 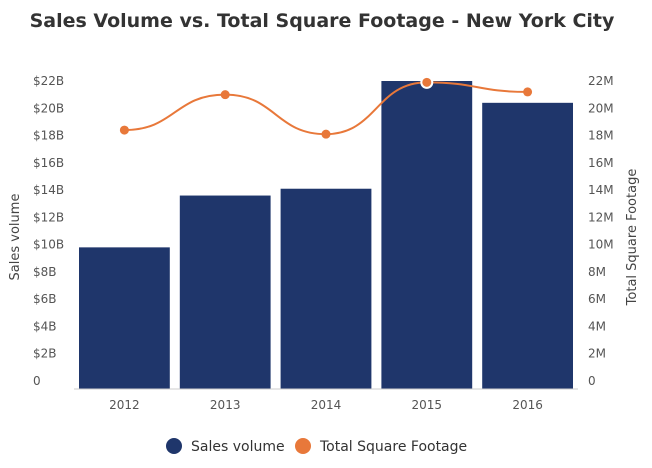 What do you see at coordinates (326, 288) in the screenshot?
I see `bar-2014` at bounding box center [326, 288].